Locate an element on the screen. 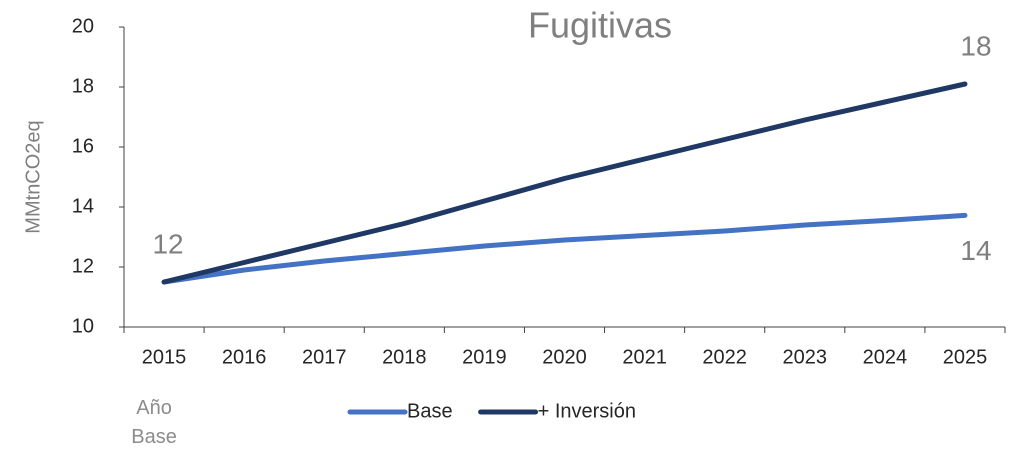 Image resolution: width=1014 pixels, height=452 pixels. legend-label: + Inversión is located at coordinates (587, 411).